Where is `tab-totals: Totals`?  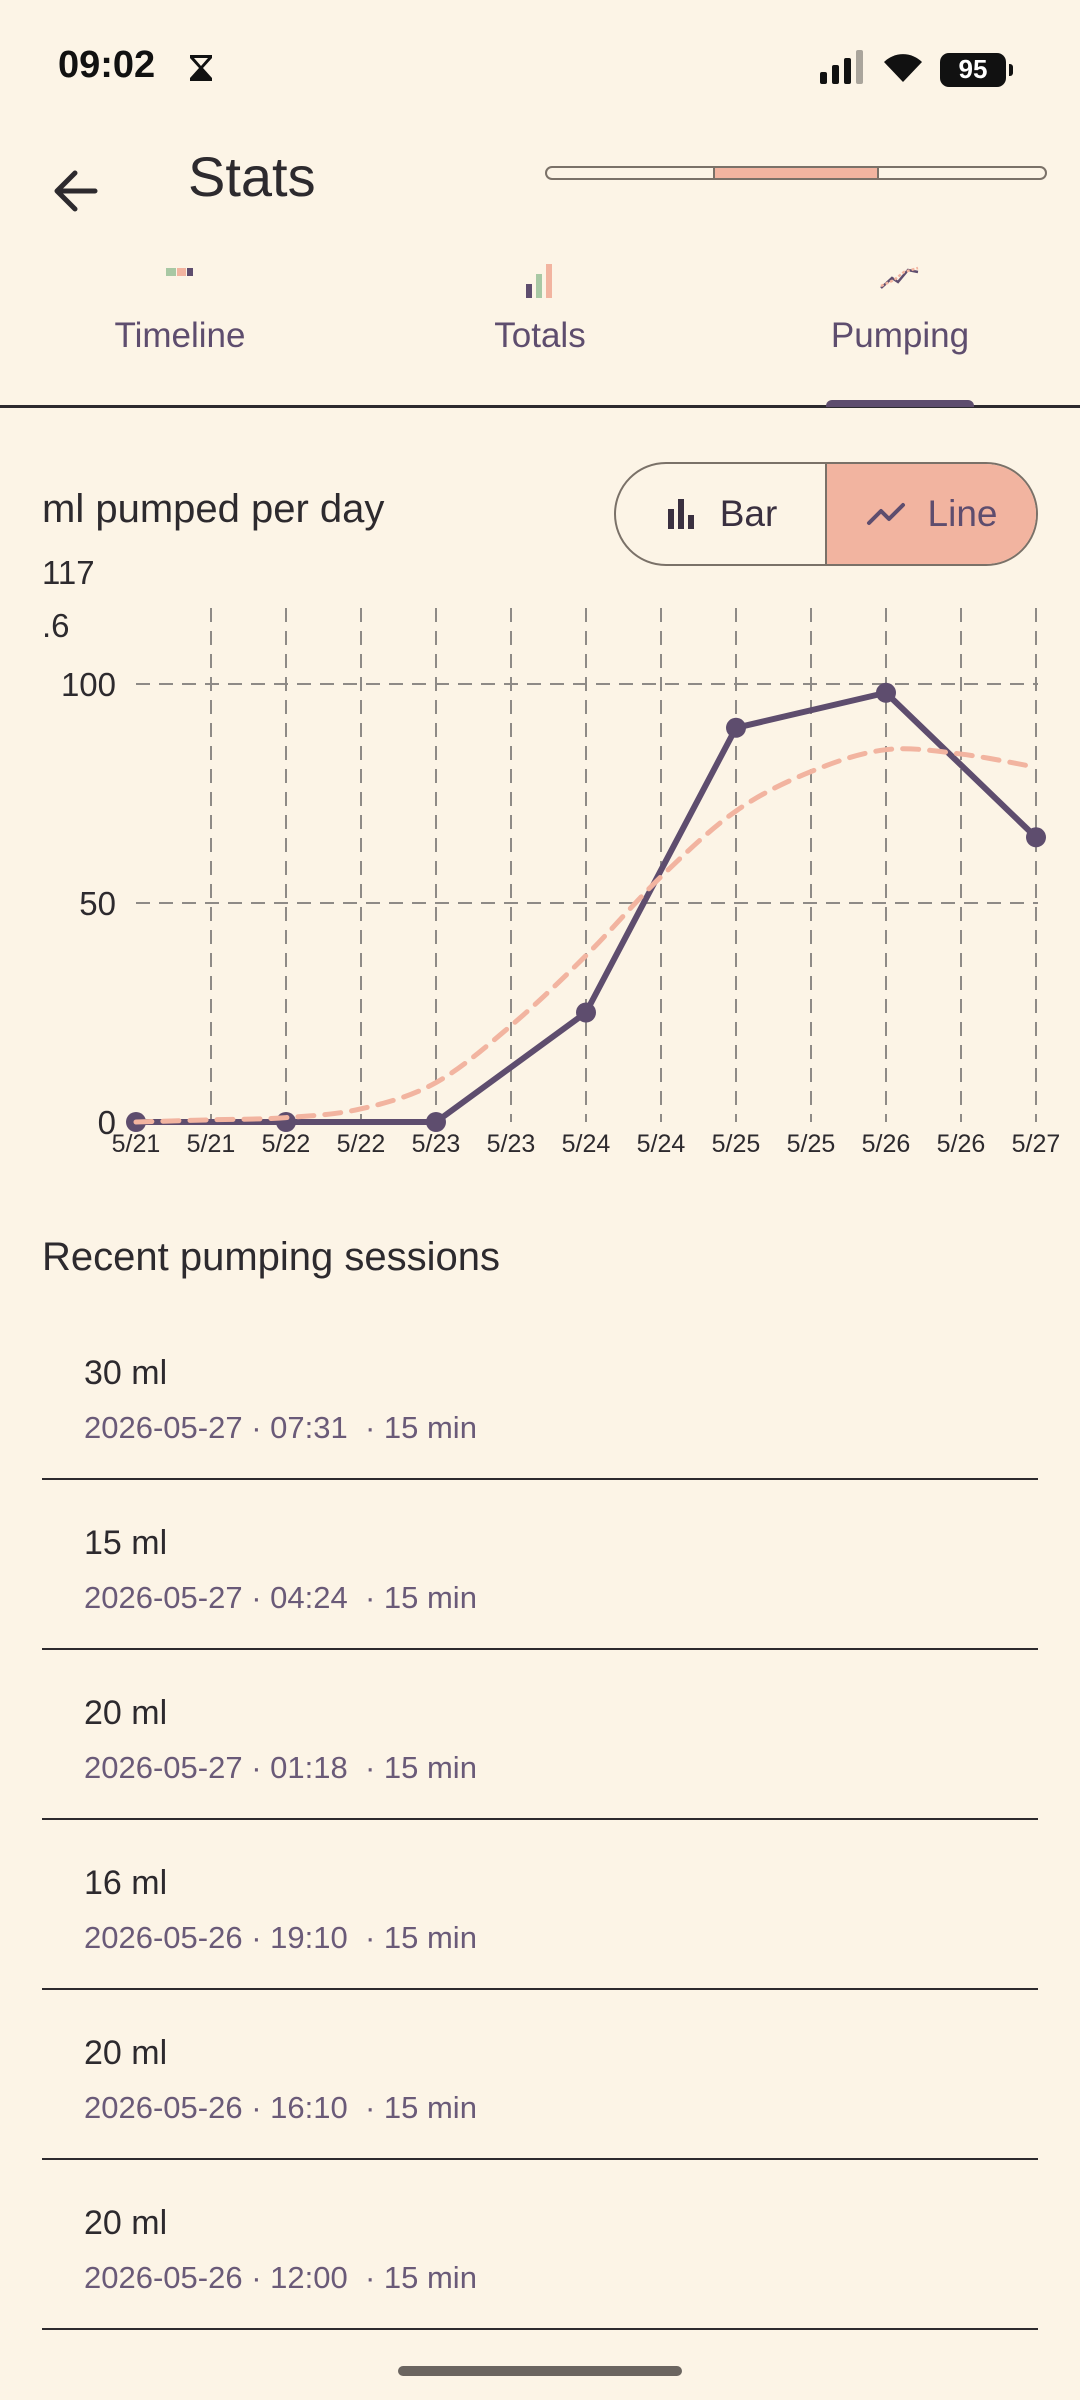
tab-totals: Totals is located at coordinates (540, 327).